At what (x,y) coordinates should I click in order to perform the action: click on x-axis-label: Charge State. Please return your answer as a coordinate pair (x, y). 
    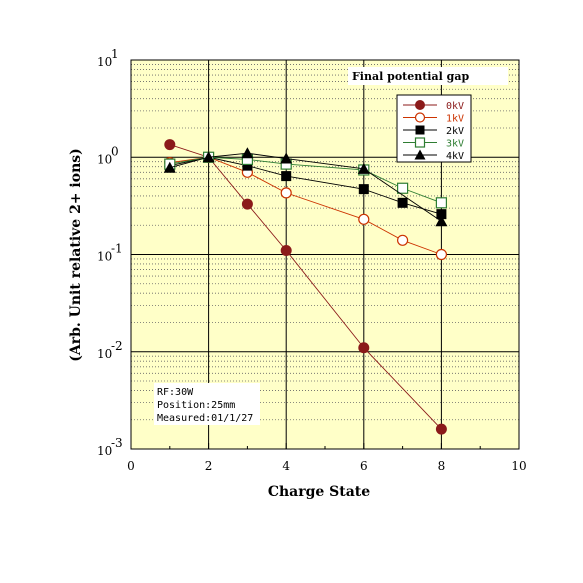
    Looking at the image, I should click on (319, 492).